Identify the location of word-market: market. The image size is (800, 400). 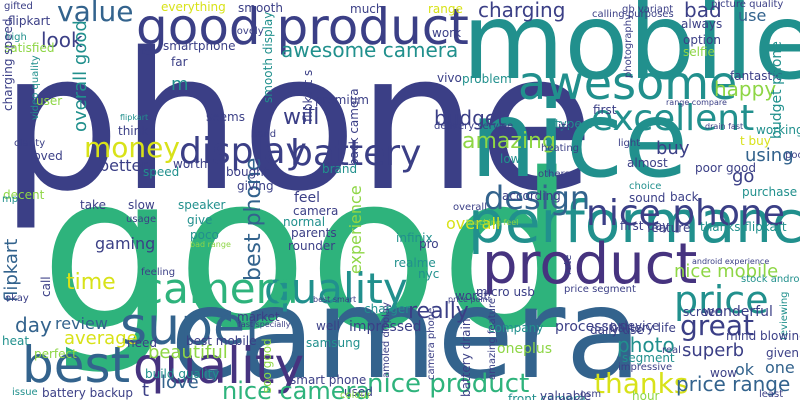
(258, 317).